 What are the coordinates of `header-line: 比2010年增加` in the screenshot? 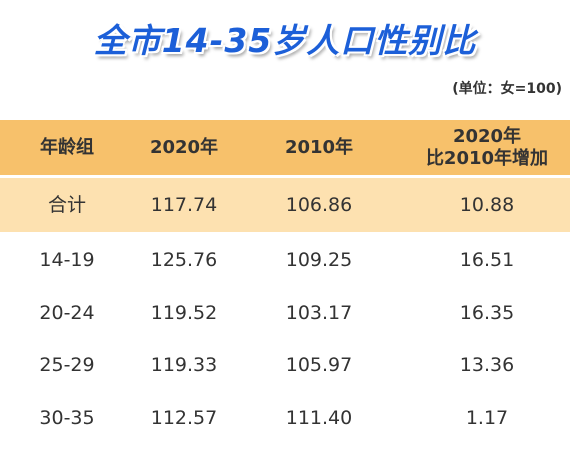 It's located at (487, 158).